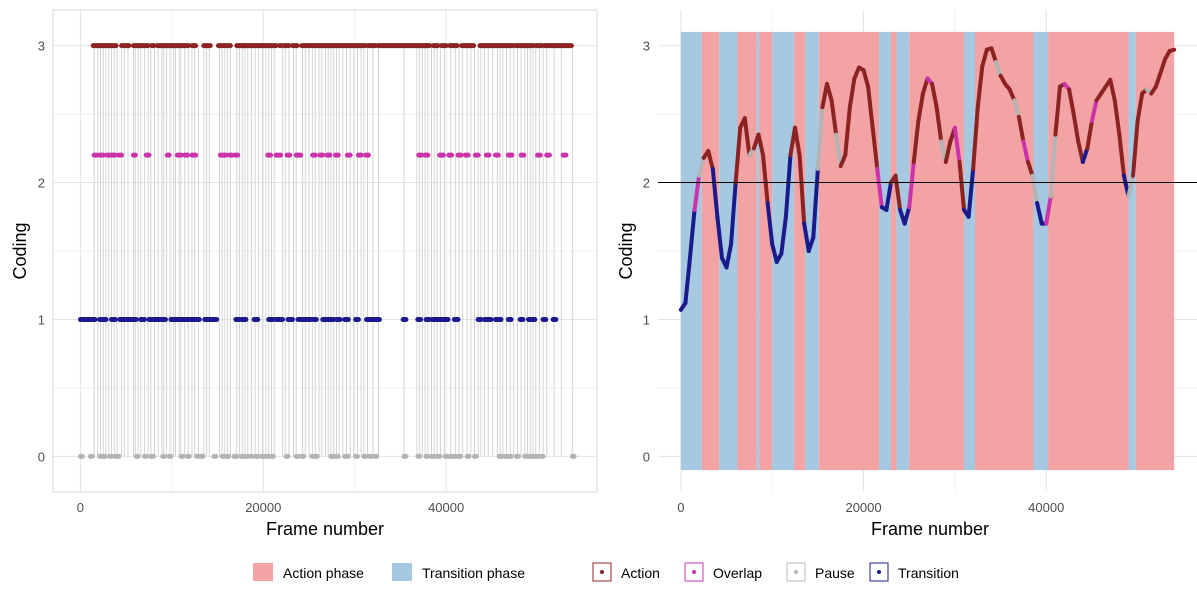 This screenshot has width=1197, height=590. Describe the element at coordinates (640, 573) in the screenshot. I see `legend-label: Action` at that location.